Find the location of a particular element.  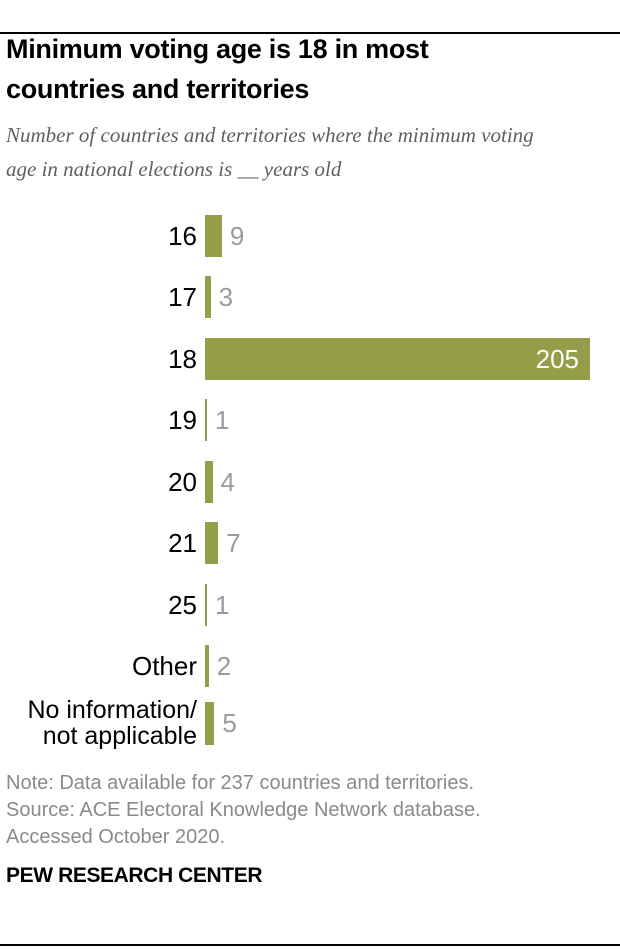

category-label: 17 is located at coordinates (182, 297).